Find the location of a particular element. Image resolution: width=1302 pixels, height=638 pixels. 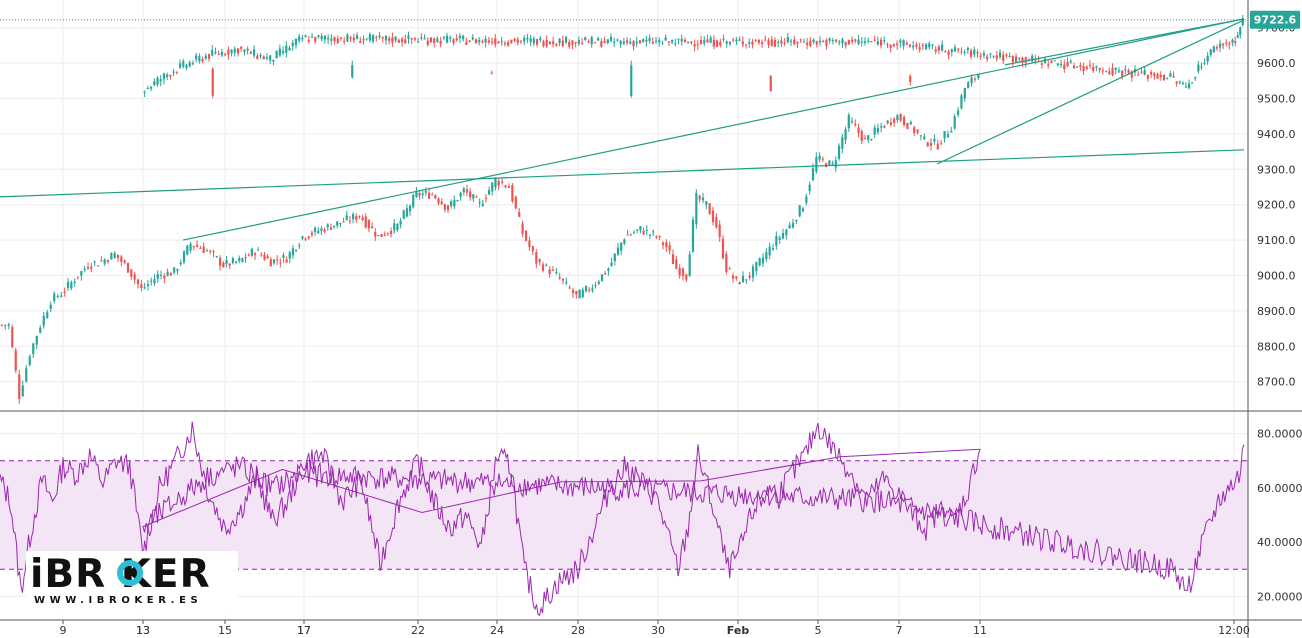

price-tick-label: 9400.0 is located at coordinates (1276, 134).